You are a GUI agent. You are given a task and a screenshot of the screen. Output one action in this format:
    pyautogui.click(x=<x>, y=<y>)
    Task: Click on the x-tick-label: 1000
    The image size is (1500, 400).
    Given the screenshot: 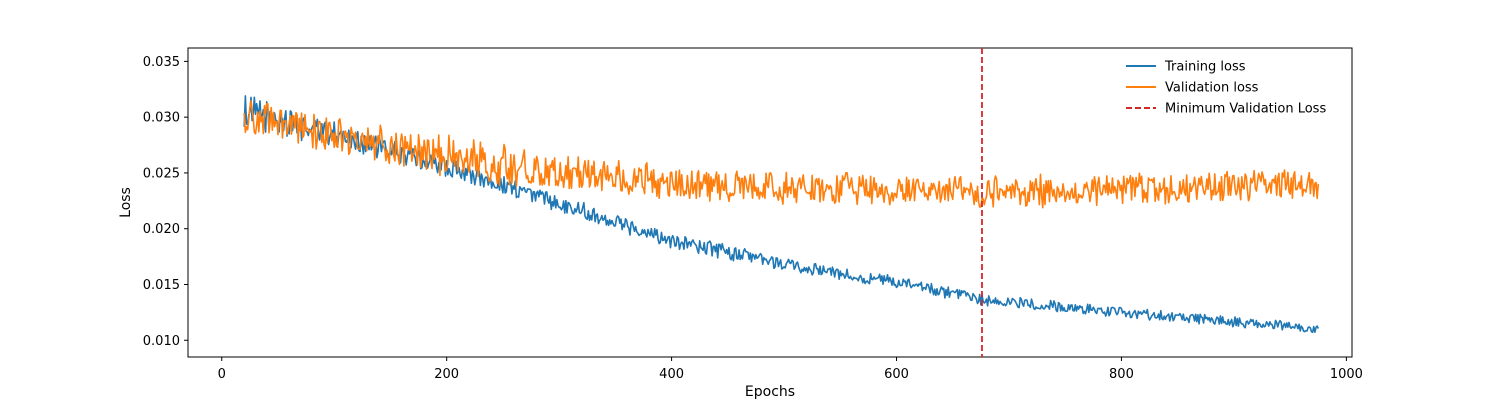 What is the action you would take?
    pyautogui.click(x=1346, y=374)
    